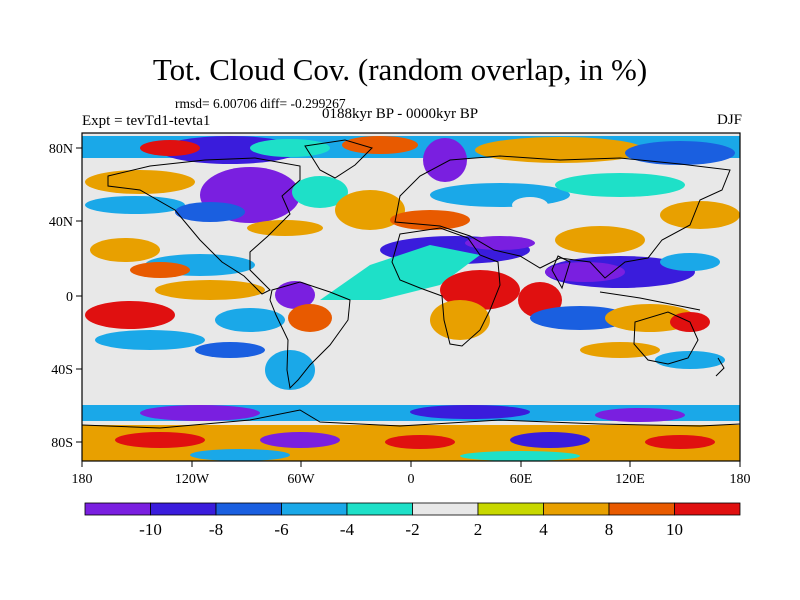 Image resolution: width=800 pixels, height=600 pixels. What do you see at coordinates (338, 159) in the screenshot?
I see `coast-greenland` at bounding box center [338, 159].